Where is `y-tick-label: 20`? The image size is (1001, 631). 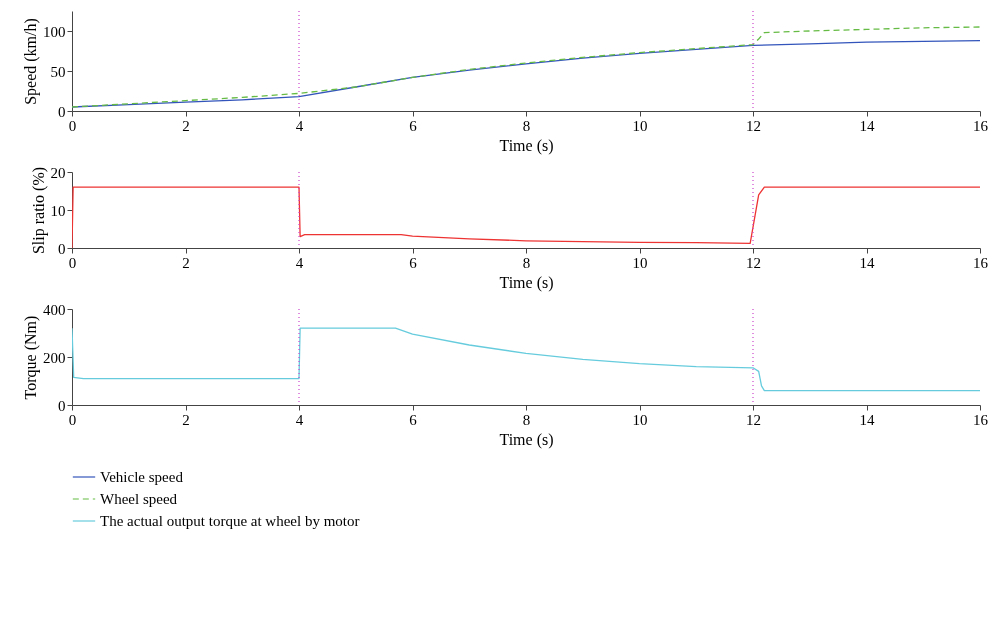
y-tick-label: 20 is located at coordinates (58, 172).